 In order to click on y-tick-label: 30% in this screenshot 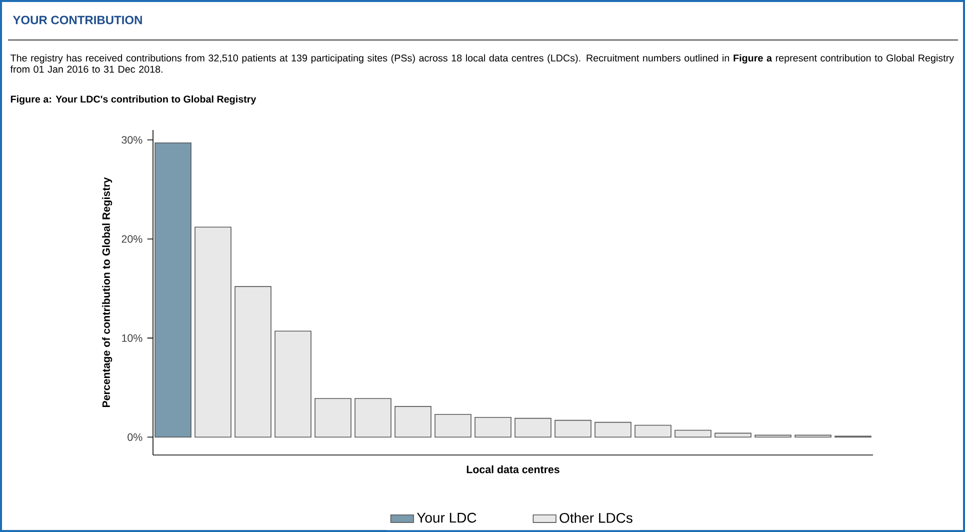, I will do `click(132, 140)`.